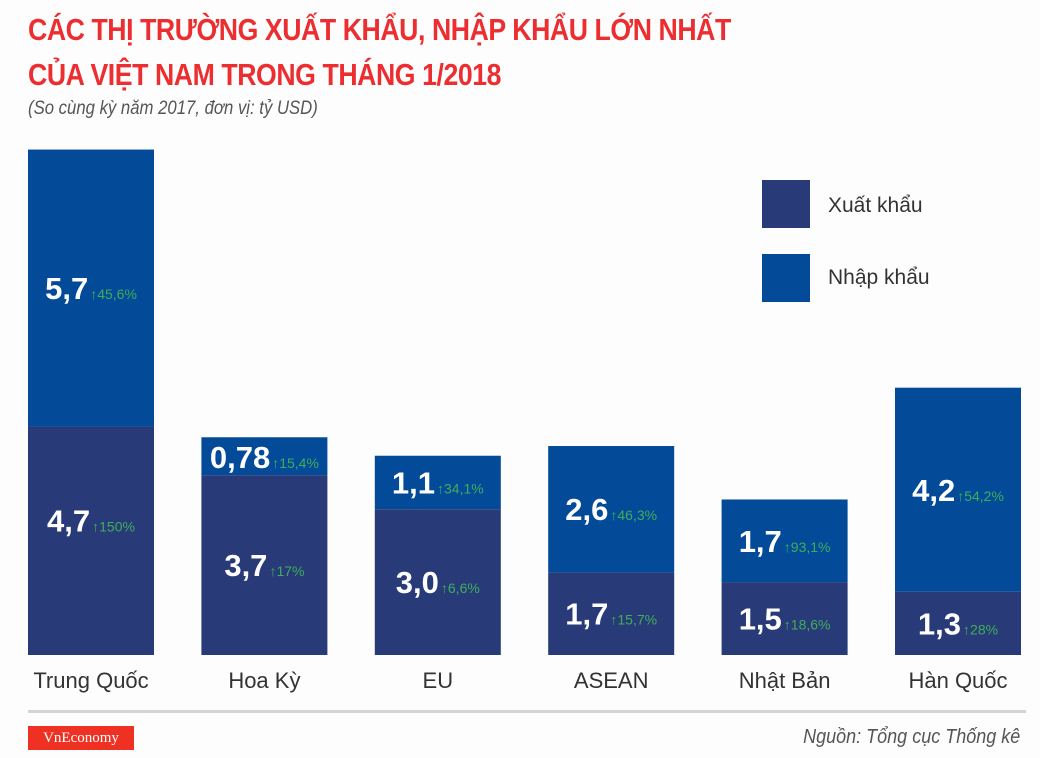  Describe the element at coordinates (807, 547) in the screenshot. I see `import-4-growth: ↑93,1%` at that location.